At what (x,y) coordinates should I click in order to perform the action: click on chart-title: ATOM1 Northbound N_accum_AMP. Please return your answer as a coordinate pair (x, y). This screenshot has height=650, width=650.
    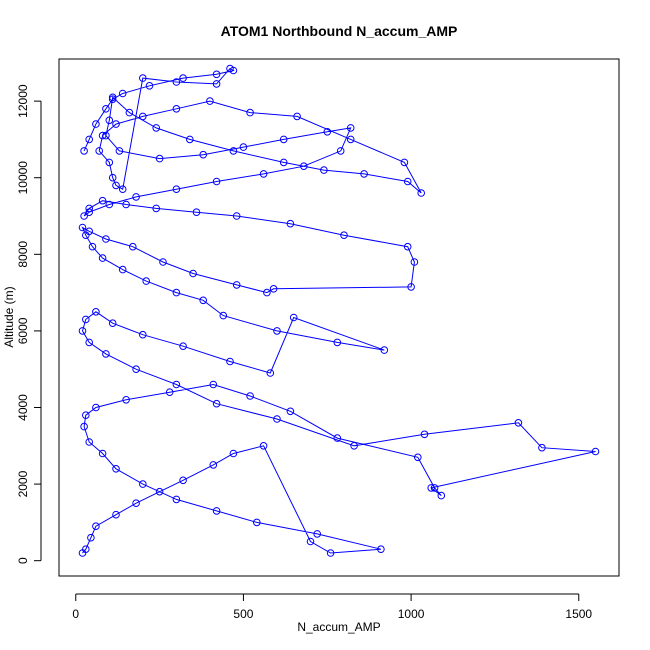
    Looking at the image, I should click on (339, 31).